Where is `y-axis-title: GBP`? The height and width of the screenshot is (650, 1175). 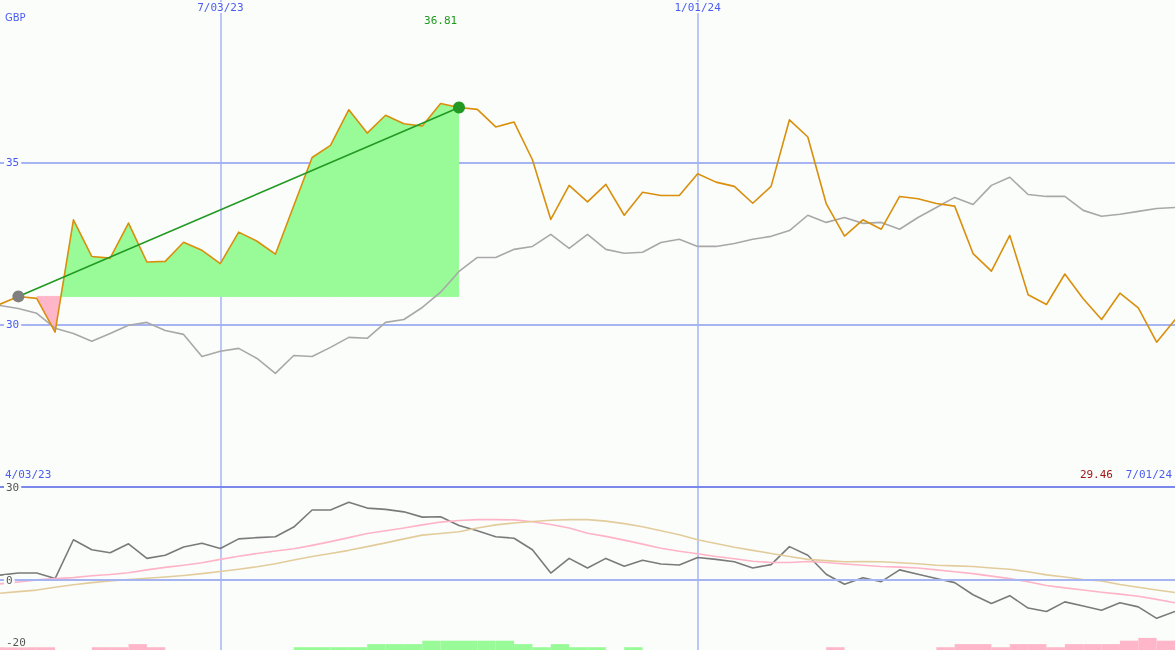
y-axis-title: GBP is located at coordinates (15, 17).